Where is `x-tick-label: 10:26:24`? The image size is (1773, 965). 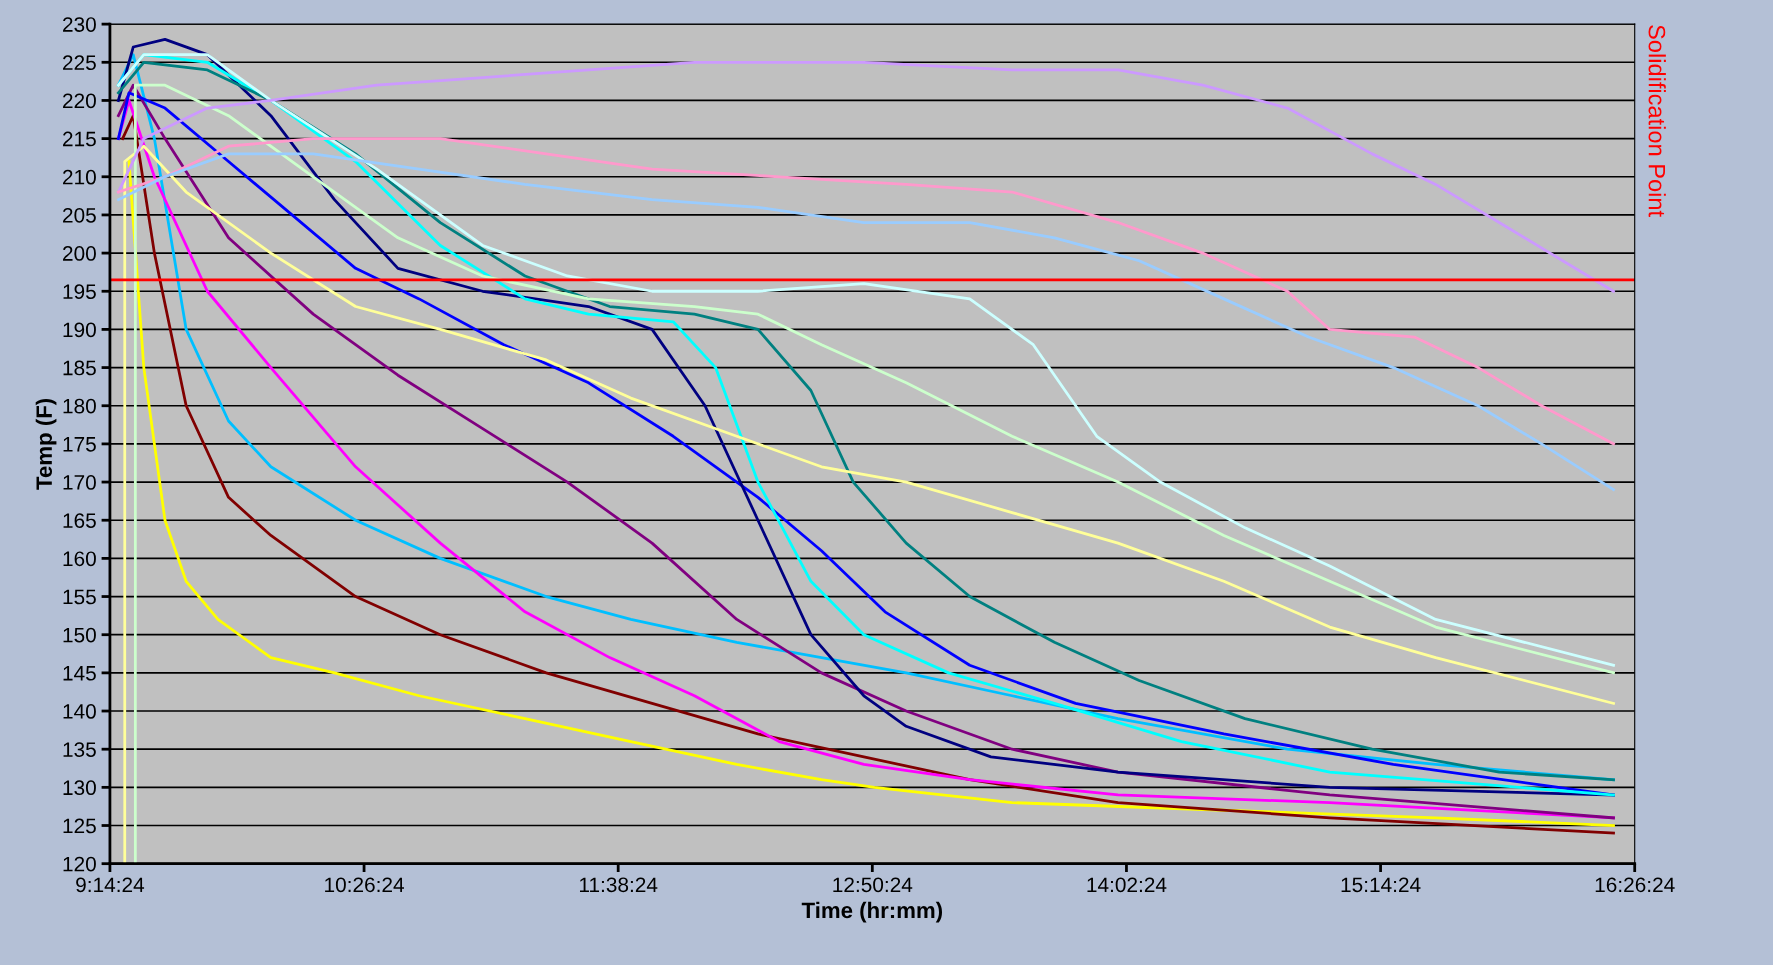
x-tick-label: 10:26:24 is located at coordinates (364, 885).